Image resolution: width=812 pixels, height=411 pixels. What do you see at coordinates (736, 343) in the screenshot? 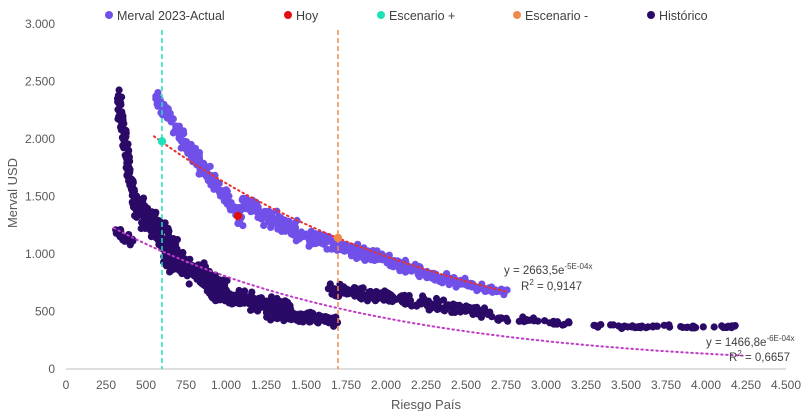
I see `trend-eq-historico-base: y = 1466,8e` at bounding box center [736, 343].